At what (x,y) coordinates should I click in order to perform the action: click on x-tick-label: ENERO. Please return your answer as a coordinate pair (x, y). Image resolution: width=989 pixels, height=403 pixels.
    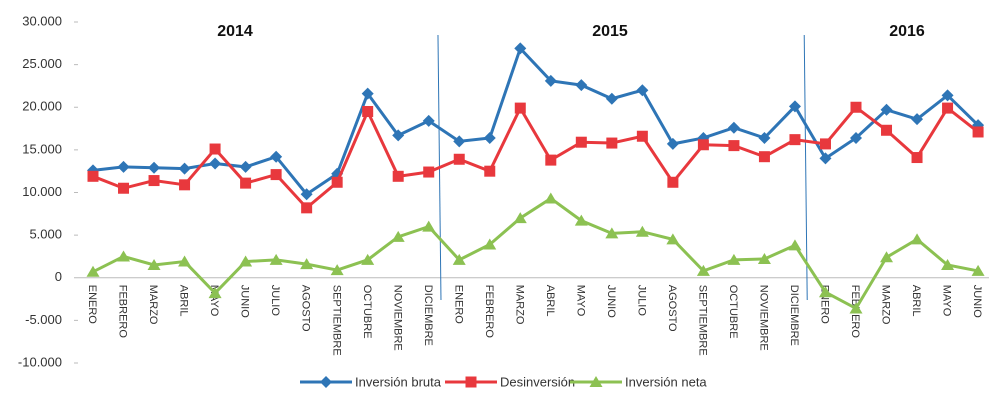
    Looking at the image, I should click on (458, 305).